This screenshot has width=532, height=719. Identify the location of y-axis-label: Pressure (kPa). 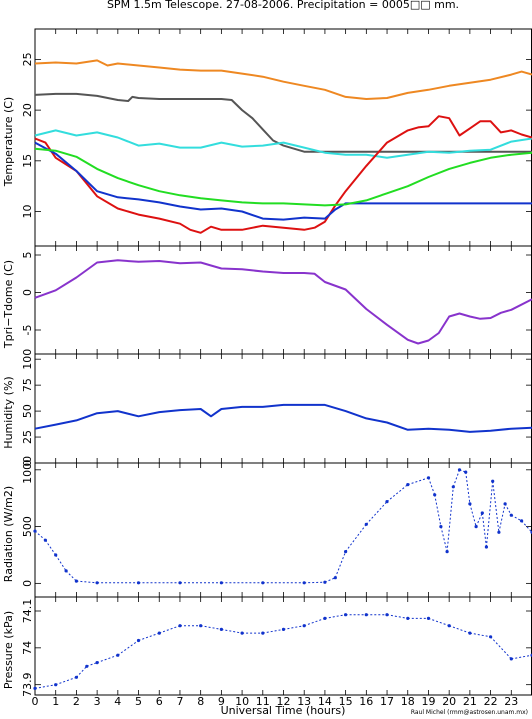
(8, 650).